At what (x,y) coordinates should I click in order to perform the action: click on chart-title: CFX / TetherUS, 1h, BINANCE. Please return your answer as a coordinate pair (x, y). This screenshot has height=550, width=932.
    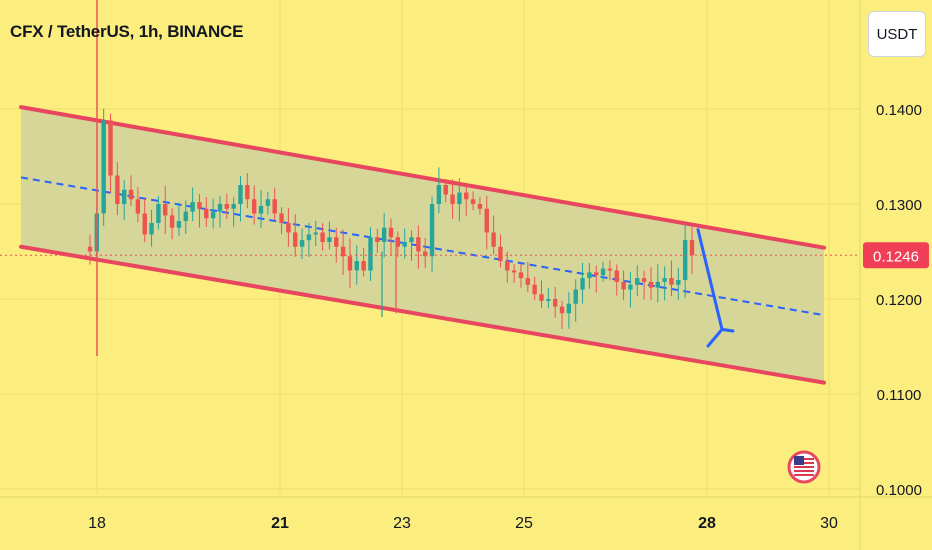
    Looking at the image, I should click on (127, 31).